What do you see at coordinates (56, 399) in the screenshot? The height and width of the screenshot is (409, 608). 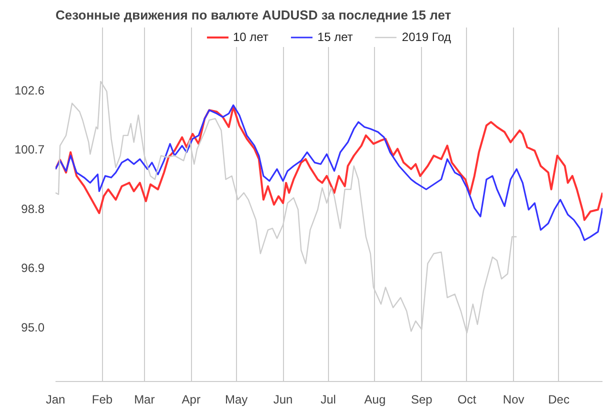 I see `x-tick-label: Jan` at bounding box center [56, 399].